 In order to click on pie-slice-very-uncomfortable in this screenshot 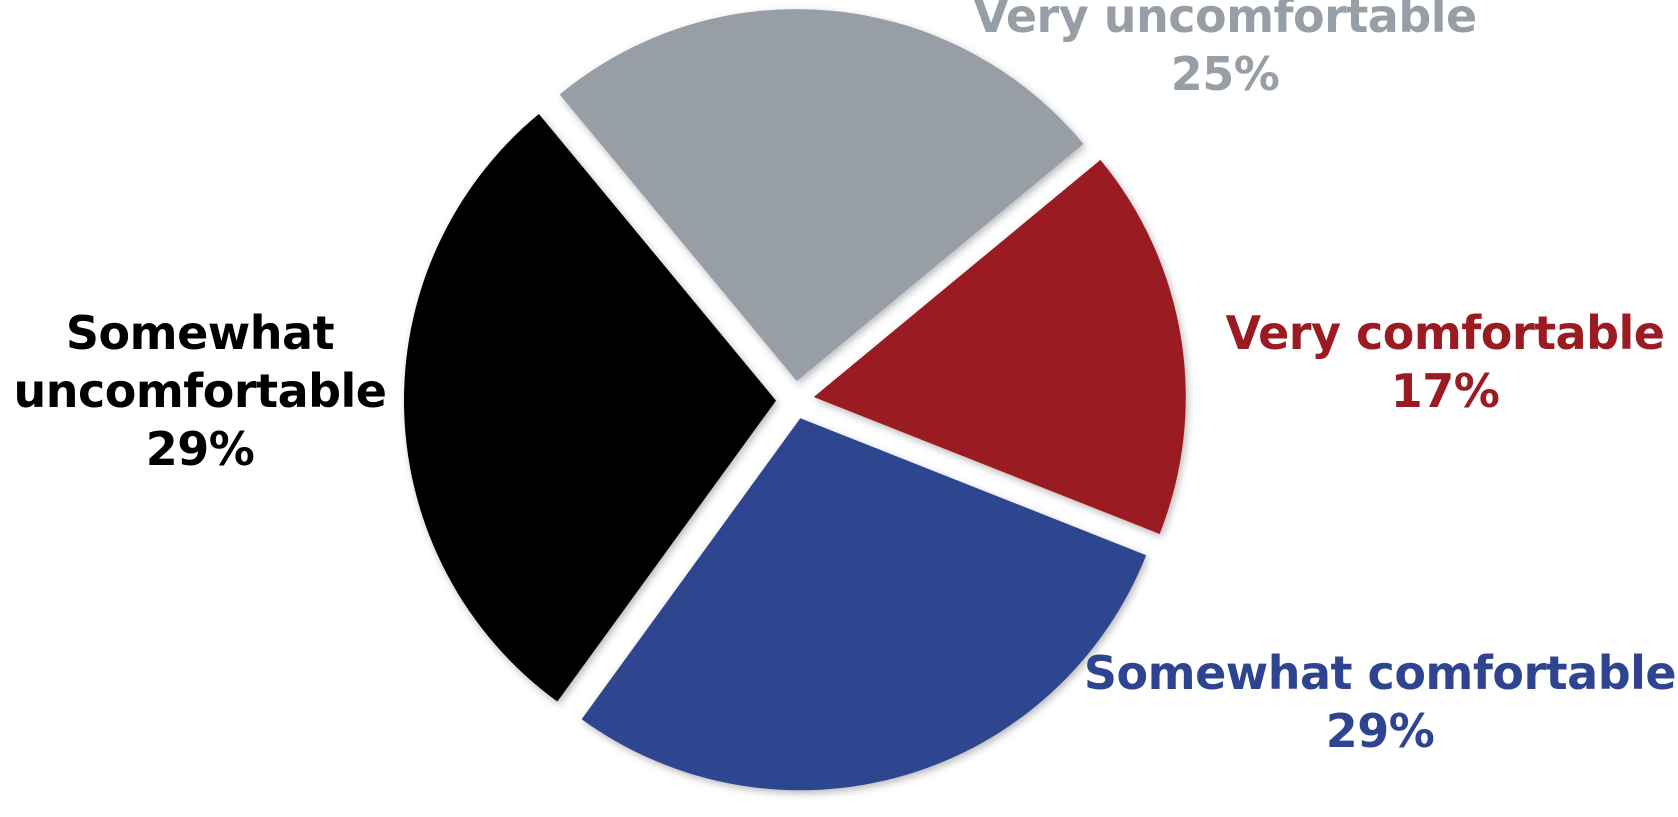, I will do `click(821, 195)`.